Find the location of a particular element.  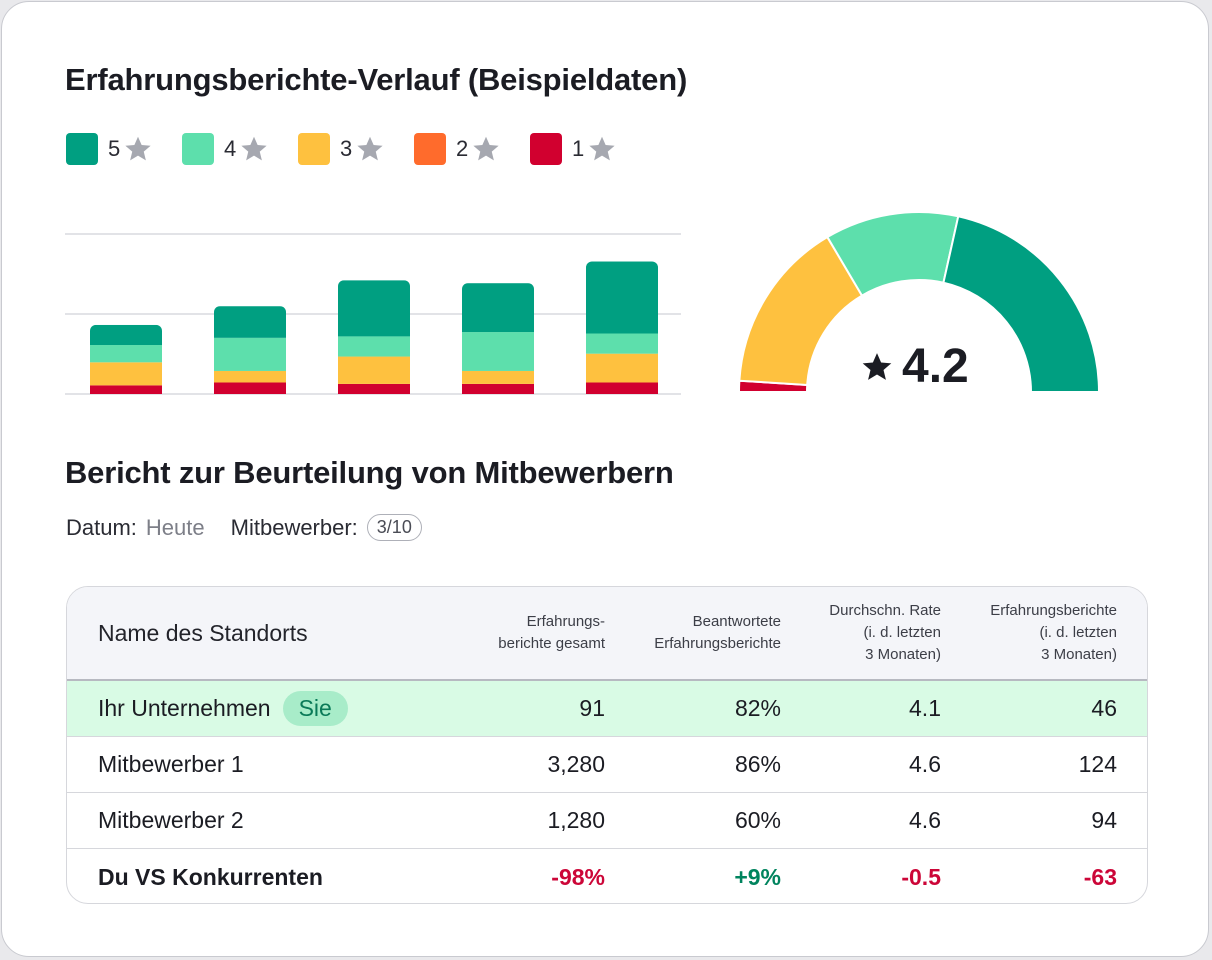

competitor-report-title: Bericht zur Beurteilung von Mitbewerbern is located at coordinates (369, 472).